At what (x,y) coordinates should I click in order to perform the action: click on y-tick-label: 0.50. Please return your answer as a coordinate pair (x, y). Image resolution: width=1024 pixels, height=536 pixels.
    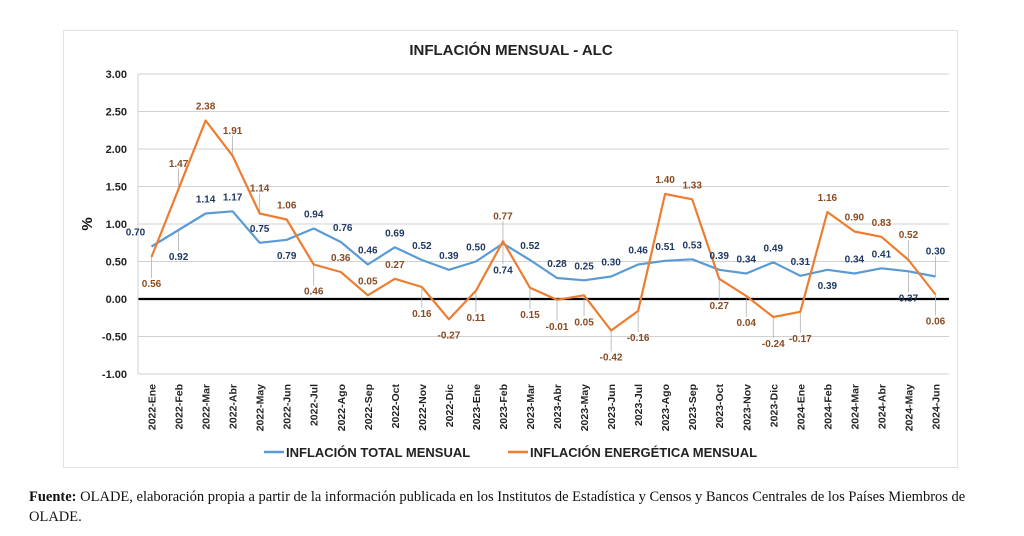
    Looking at the image, I should click on (116, 263).